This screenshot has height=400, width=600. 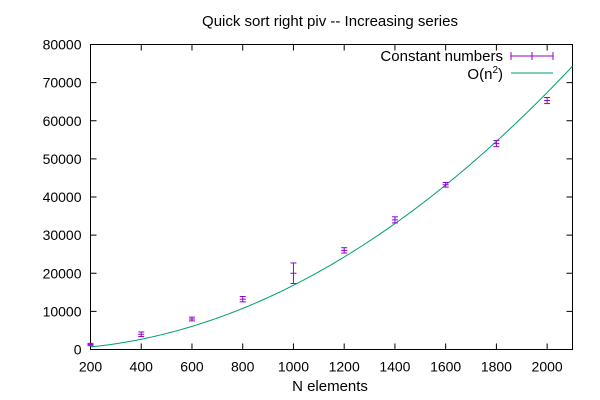 What do you see at coordinates (78, 350) in the screenshot?
I see `y-tick-label: 0` at bounding box center [78, 350].